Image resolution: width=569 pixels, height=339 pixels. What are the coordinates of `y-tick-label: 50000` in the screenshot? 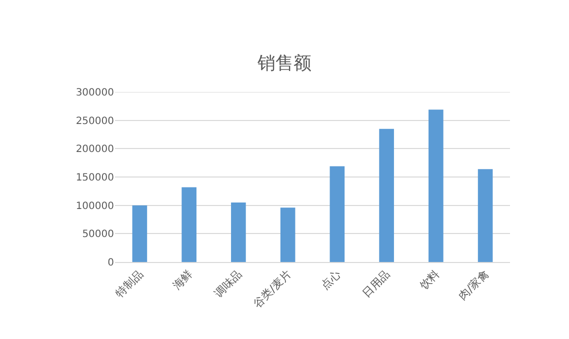 It's located at (98, 234).